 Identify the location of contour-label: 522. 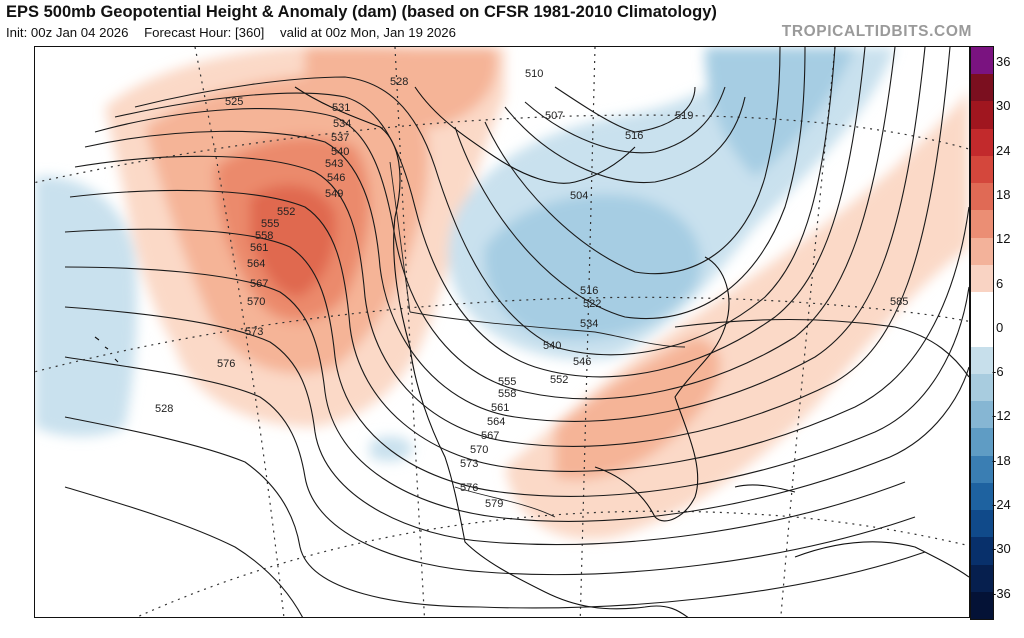
(592, 304).